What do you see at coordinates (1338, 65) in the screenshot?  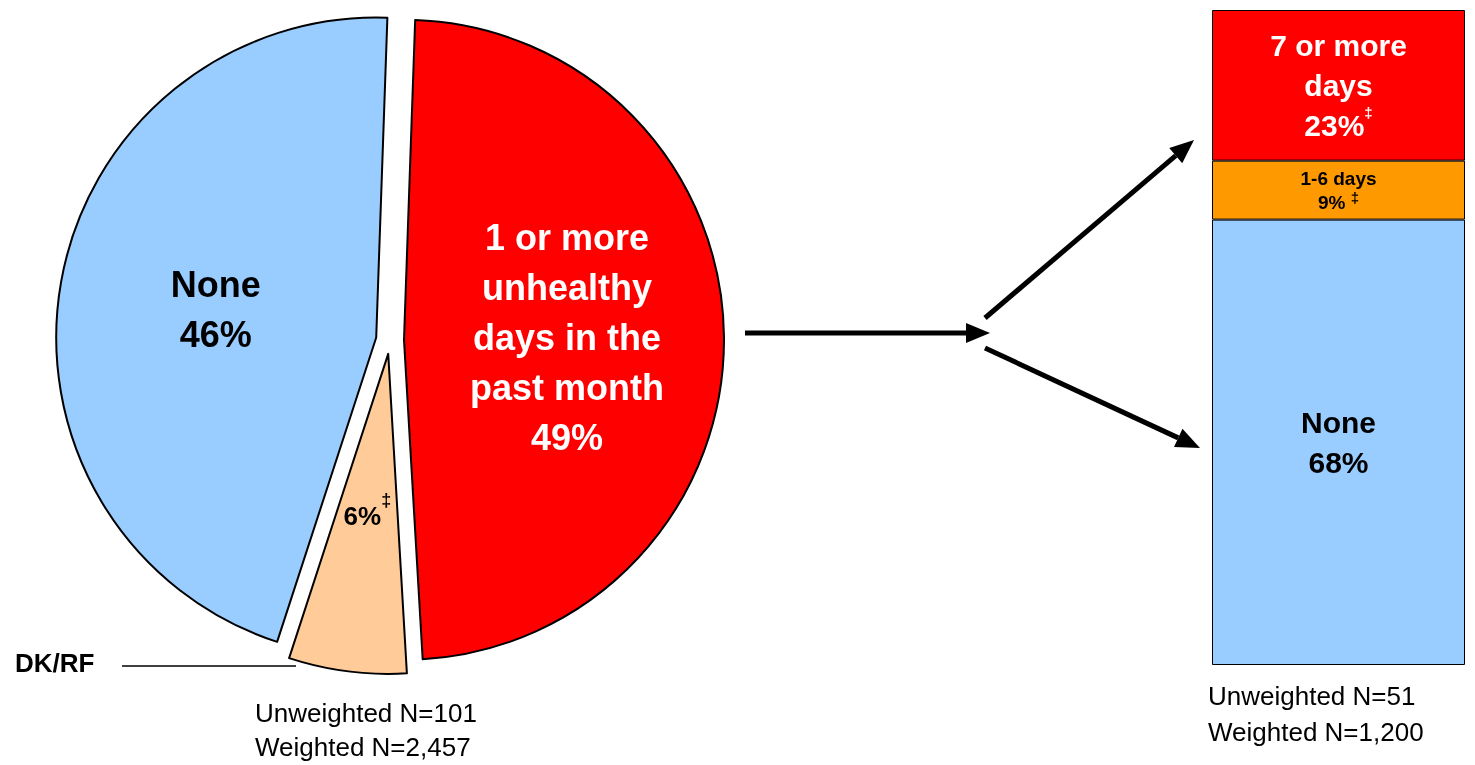 I see `series-label: 7 or more days` at bounding box center [1338, 65].